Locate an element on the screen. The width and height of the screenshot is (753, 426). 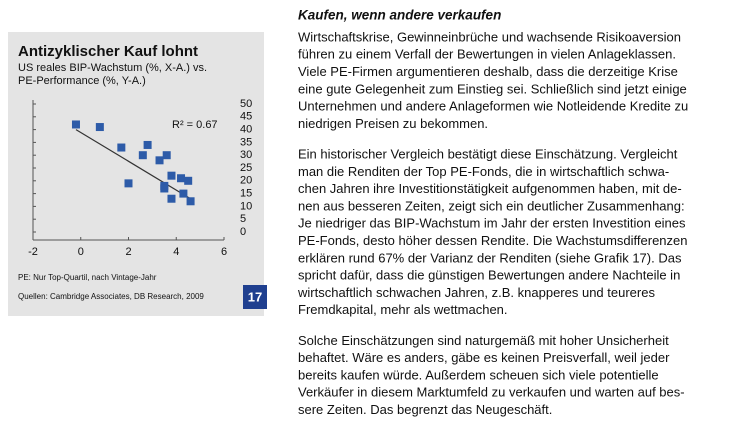
y-tick-label: 50 is located at coordinates (246, 104).